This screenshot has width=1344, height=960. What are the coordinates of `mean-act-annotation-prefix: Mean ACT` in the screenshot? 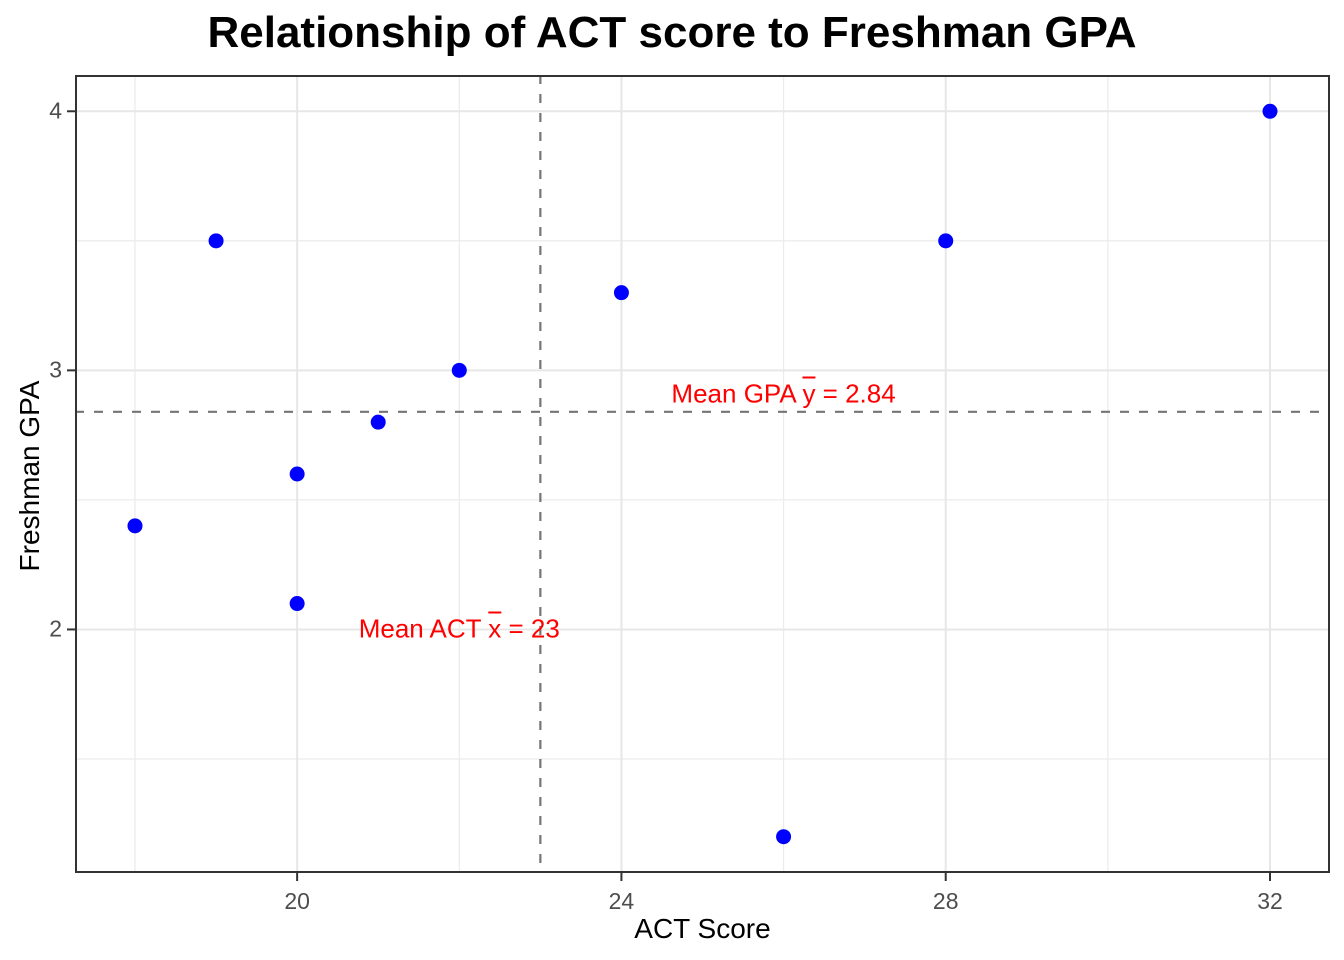 It's located at (423, 628).